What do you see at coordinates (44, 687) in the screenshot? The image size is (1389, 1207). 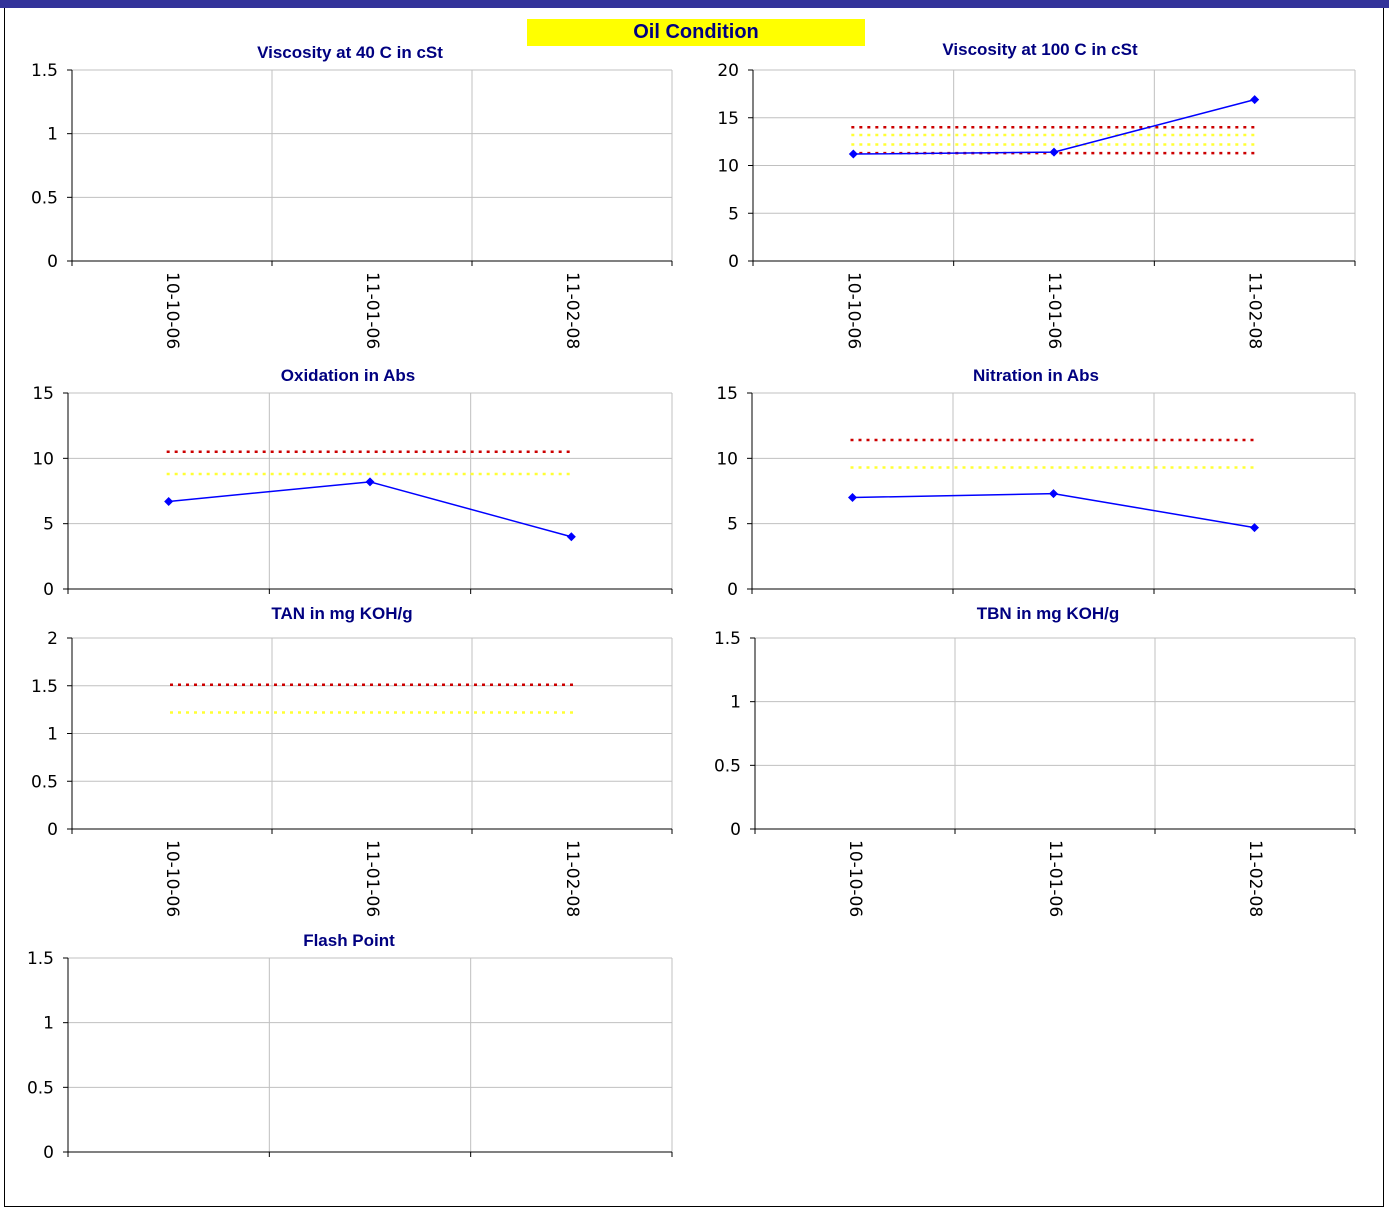 I see `tan-ytick-label: 1.5` at bounding box center [44, 687].